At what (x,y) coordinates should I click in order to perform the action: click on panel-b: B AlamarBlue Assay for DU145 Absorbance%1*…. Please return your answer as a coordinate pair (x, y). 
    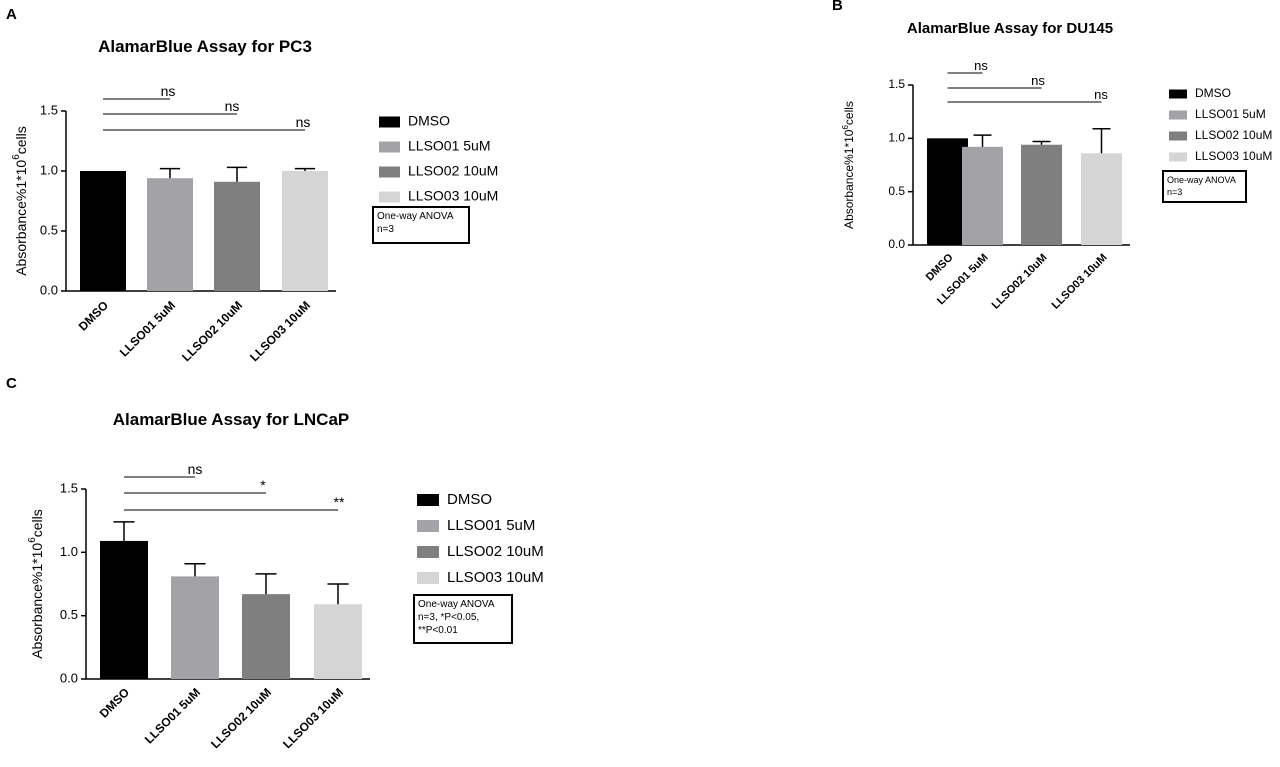
    Looking at the image, I should click on (1052, 156).